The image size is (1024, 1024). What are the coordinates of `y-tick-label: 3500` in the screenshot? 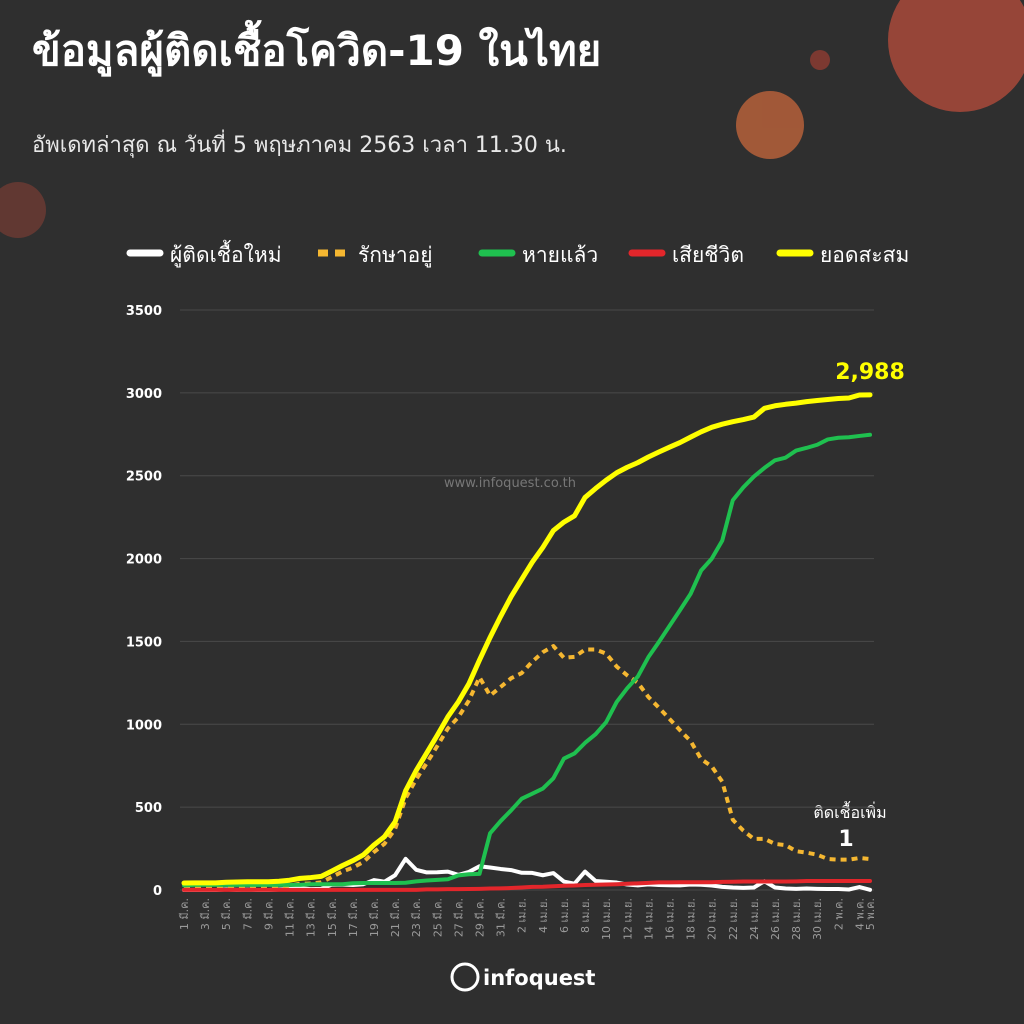 It's located at (144, 311).